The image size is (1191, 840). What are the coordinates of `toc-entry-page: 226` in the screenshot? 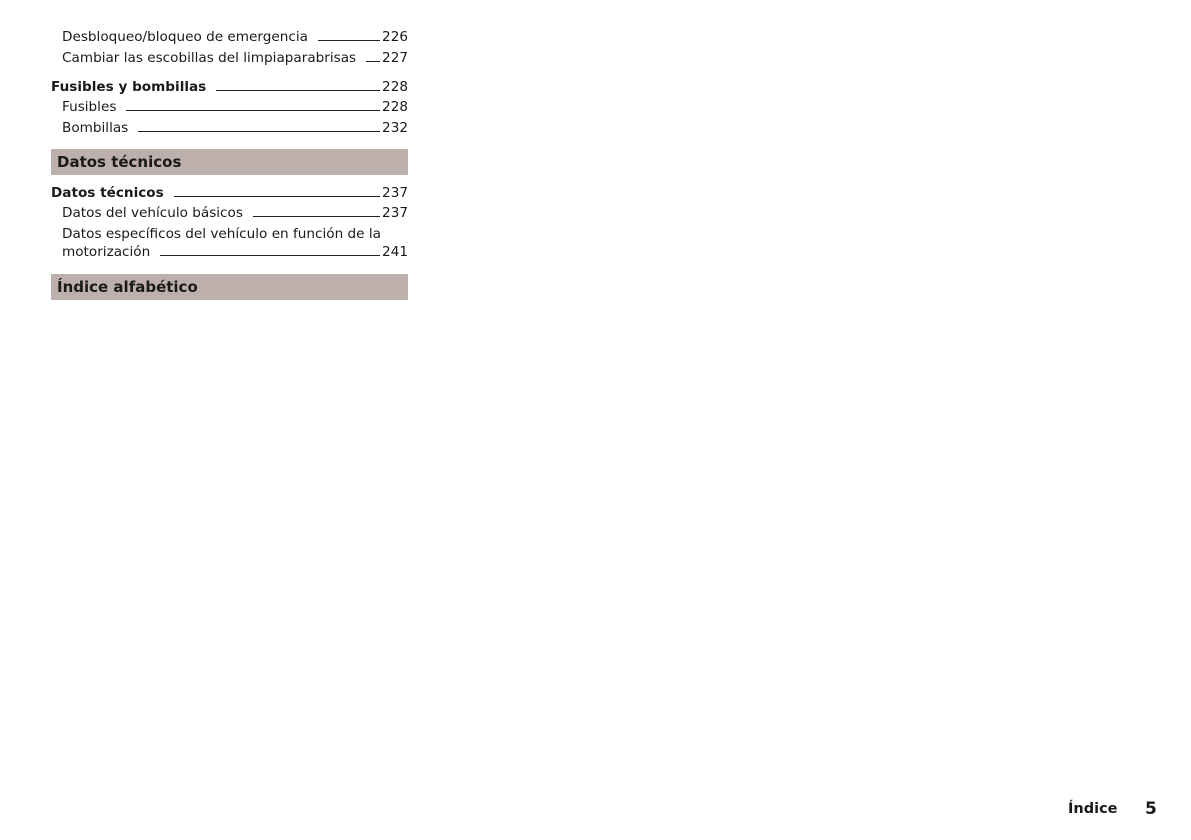 It's located at (395, 37).